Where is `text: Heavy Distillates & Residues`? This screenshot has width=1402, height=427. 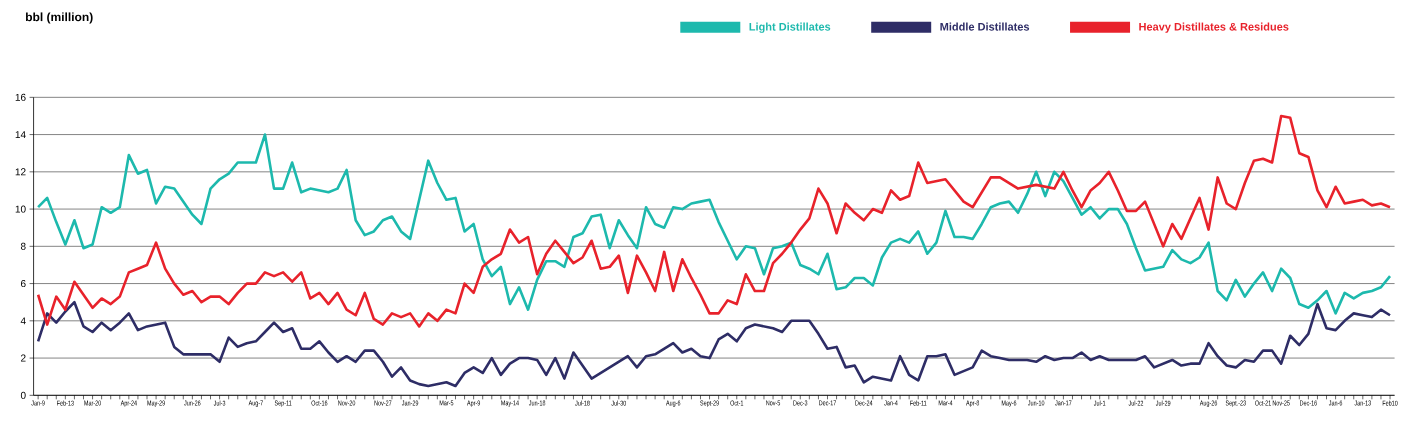
text: Heavy Distillates & Residues is located at coordinates (1214, 27).